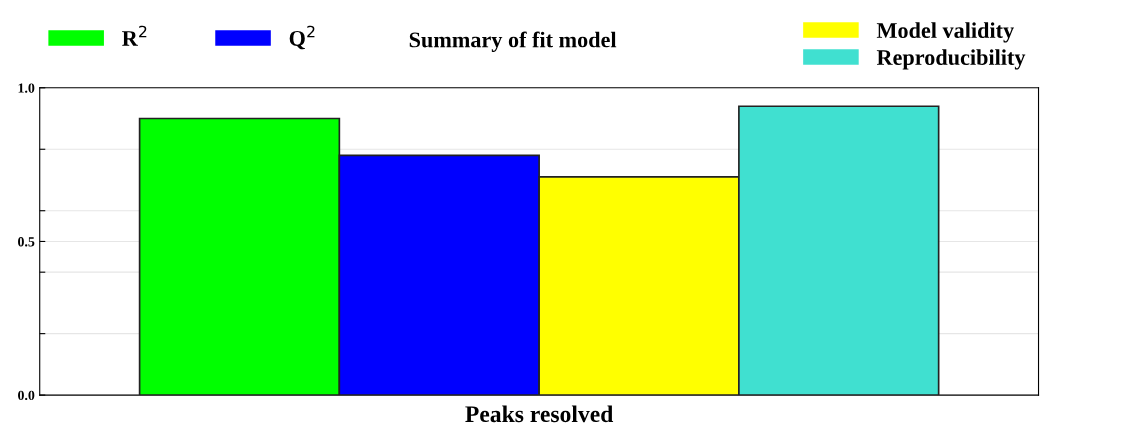  I want to click on x-axis-title: Peaks resolved, so click(539, 414).